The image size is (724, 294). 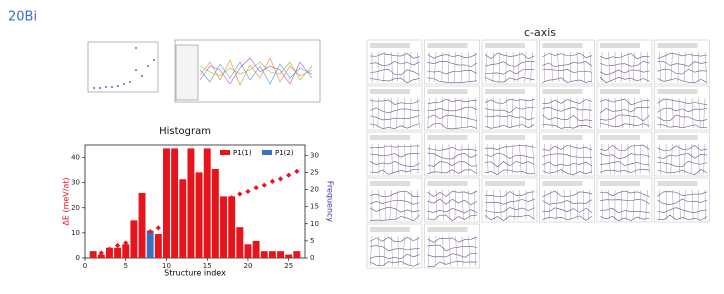 I want to click on y-axis-label: ΔE (meV/at), so click(x=66, y=201).